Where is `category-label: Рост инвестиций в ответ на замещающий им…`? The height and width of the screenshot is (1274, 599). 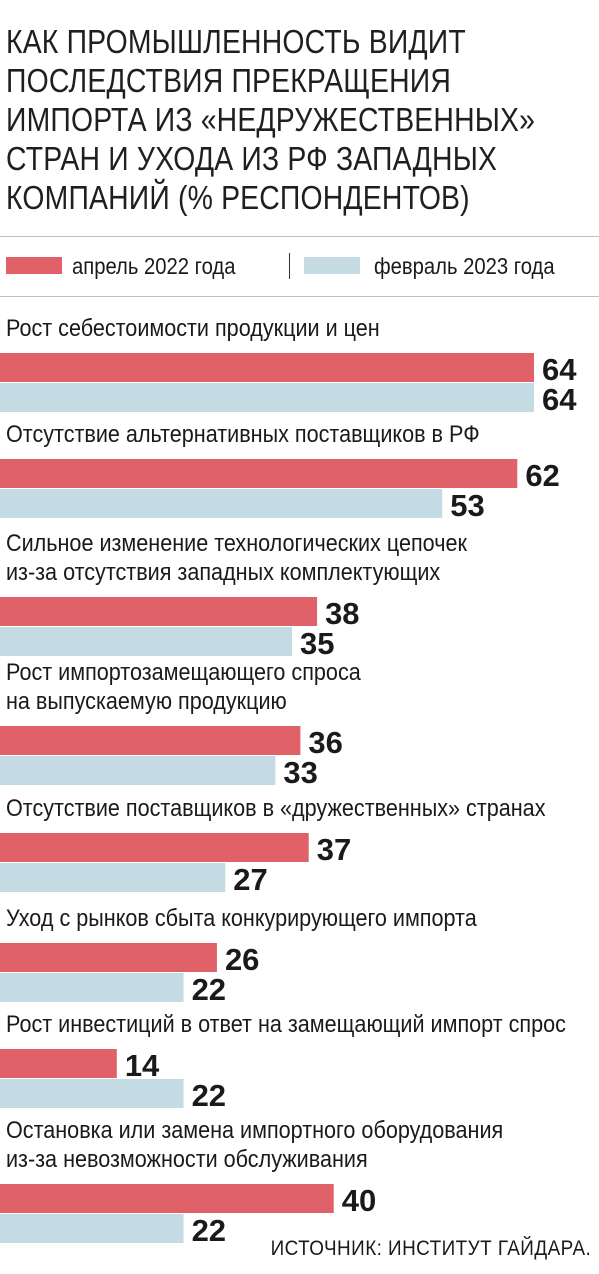 category-label: Рост инвестиций в ответ на замещающий им… is located at coordinates (286, 1023).